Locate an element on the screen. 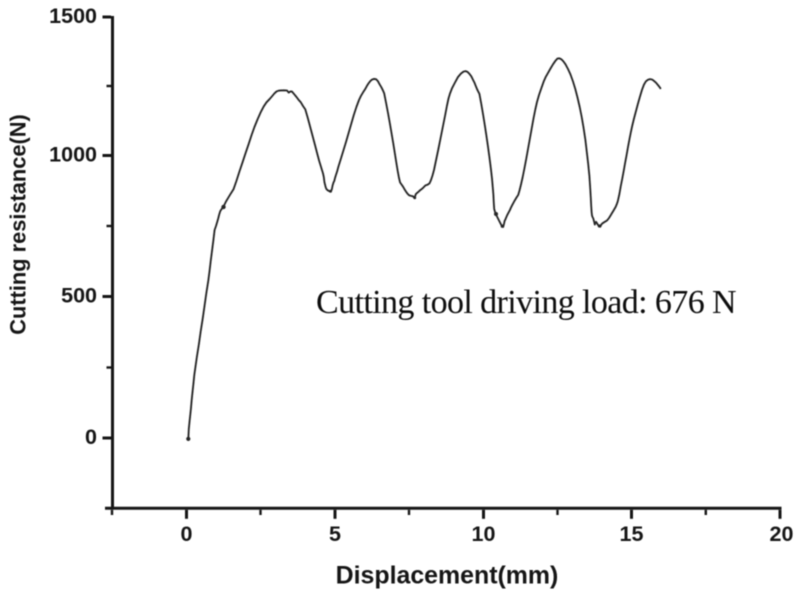 The image size is (800, 591). svg-text: 5 is located at coordinates (335, 534).